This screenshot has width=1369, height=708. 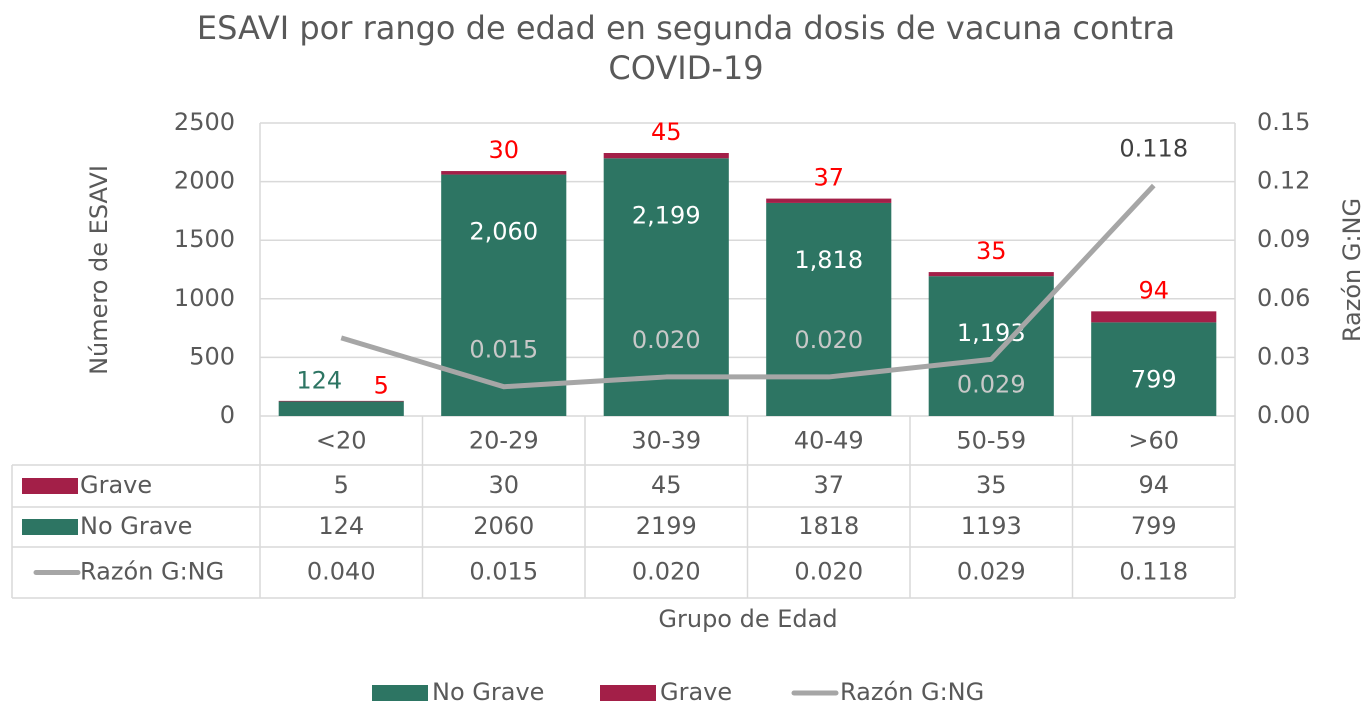 I want to click on table-cell: 0.040, so click(x=341, y=572).